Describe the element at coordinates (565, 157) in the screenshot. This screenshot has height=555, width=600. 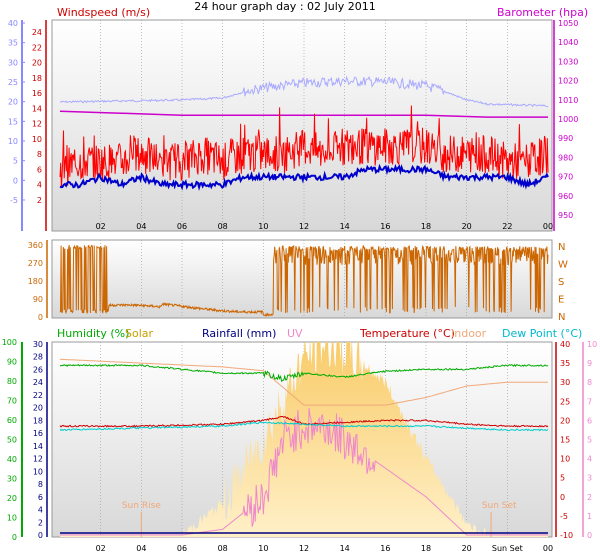
I see `tick-label: 980` at that location.